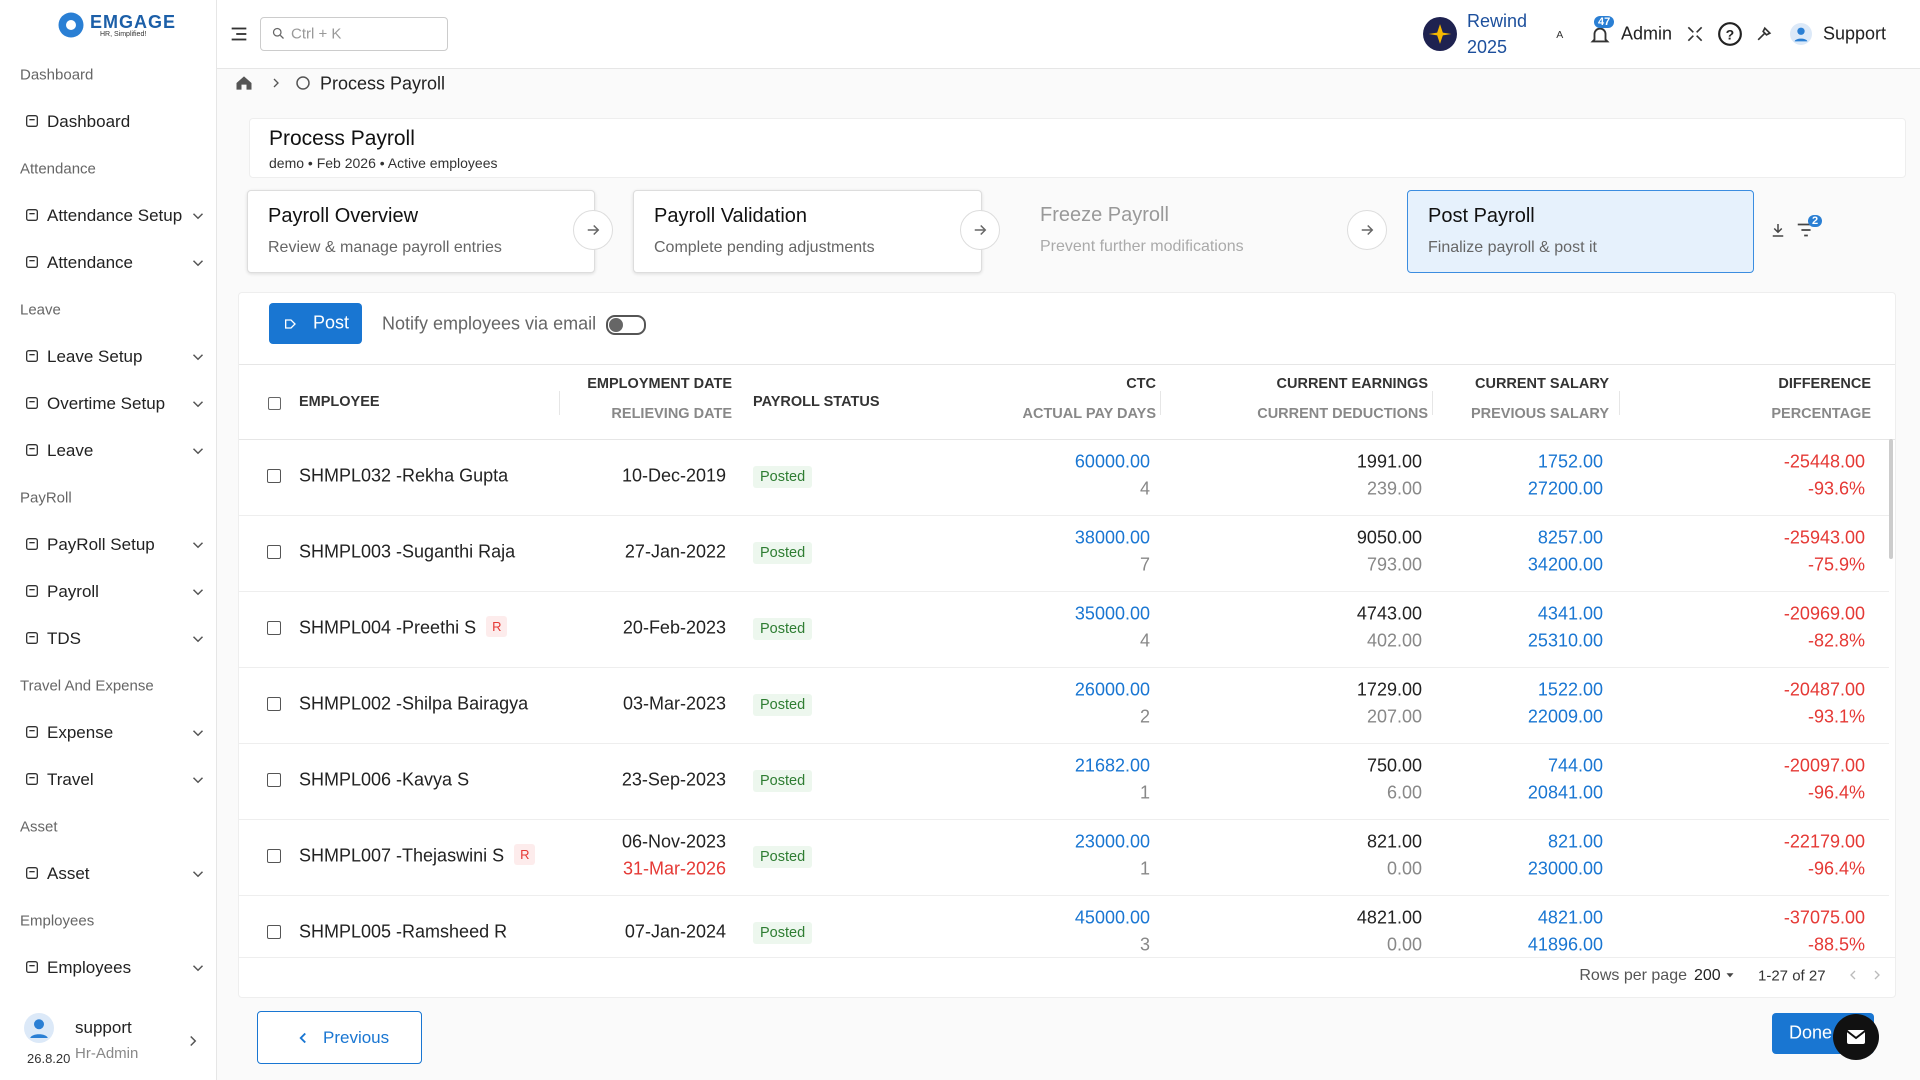  I want to click on notify-toggle, so click(626, 325).